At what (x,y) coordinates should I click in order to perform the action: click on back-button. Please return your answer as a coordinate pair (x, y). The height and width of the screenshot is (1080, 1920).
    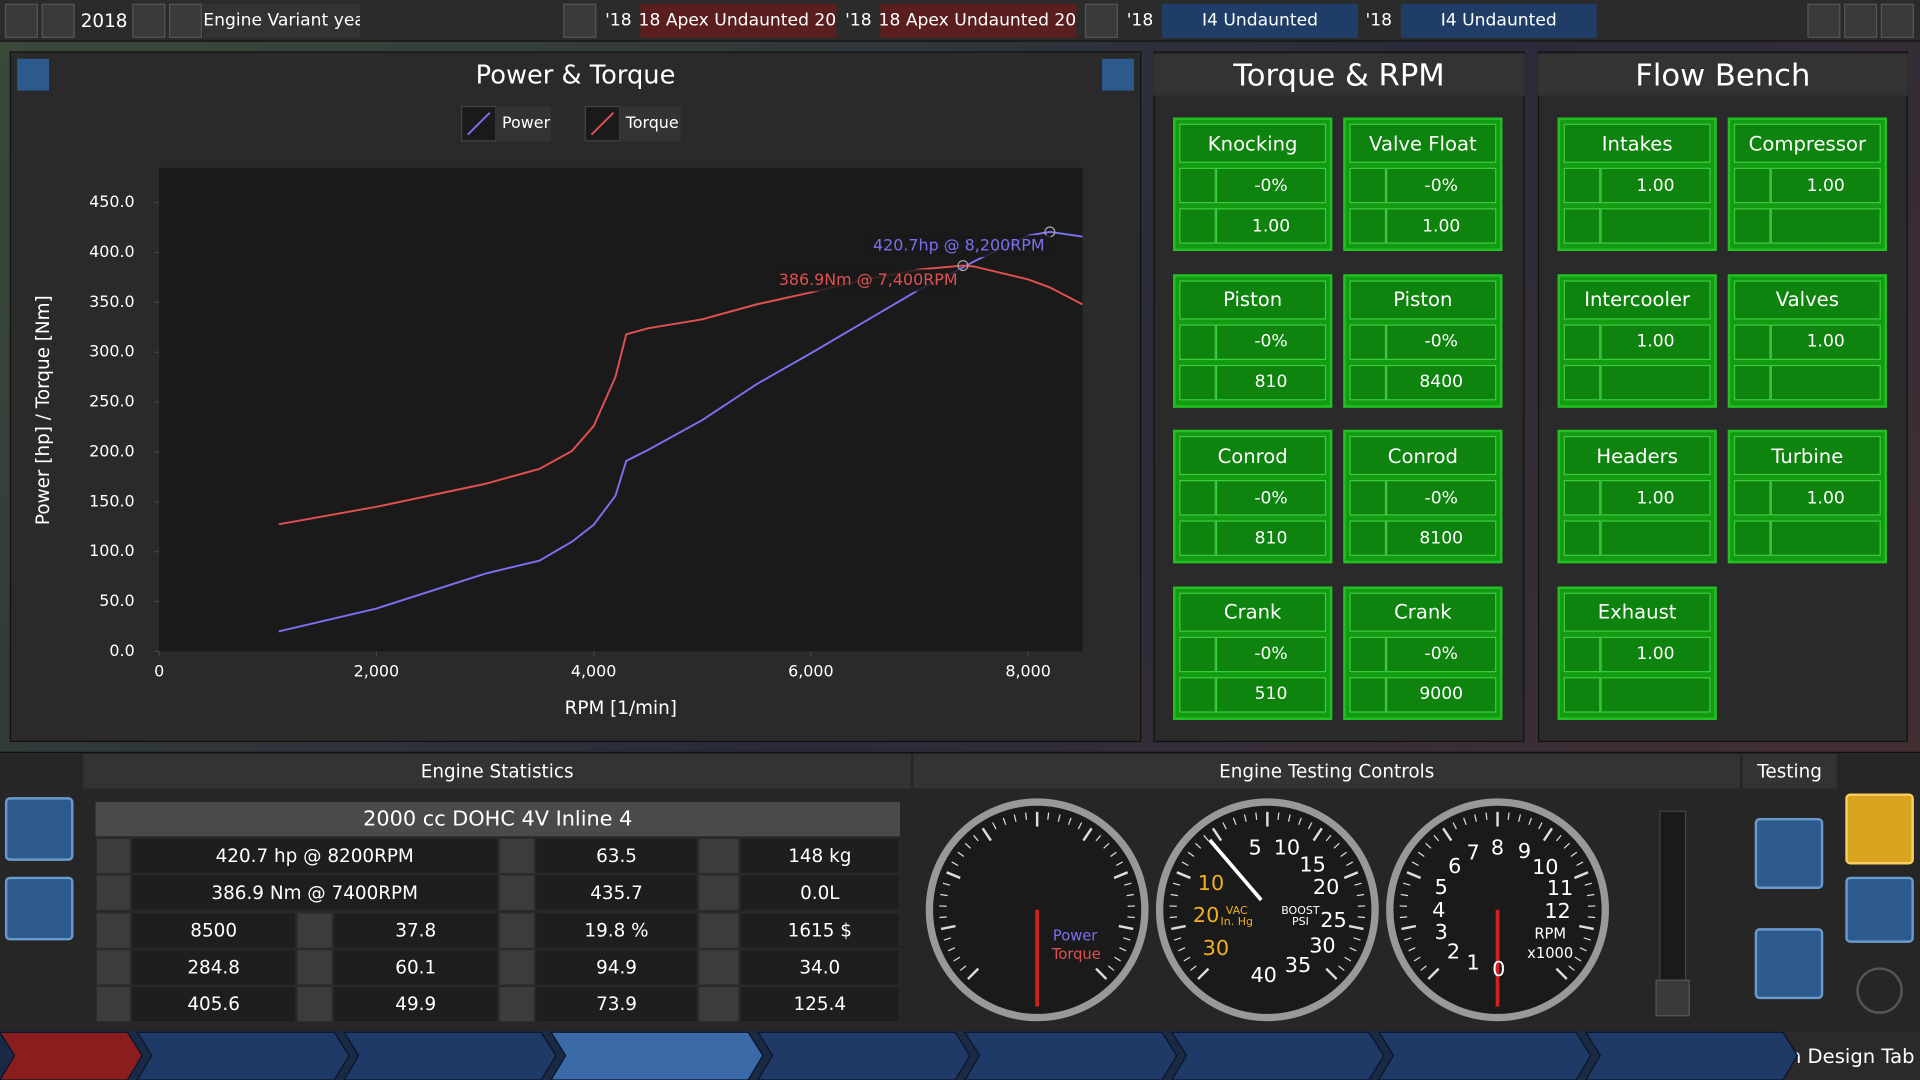
    Looking at the image, I should click on (39, 908).